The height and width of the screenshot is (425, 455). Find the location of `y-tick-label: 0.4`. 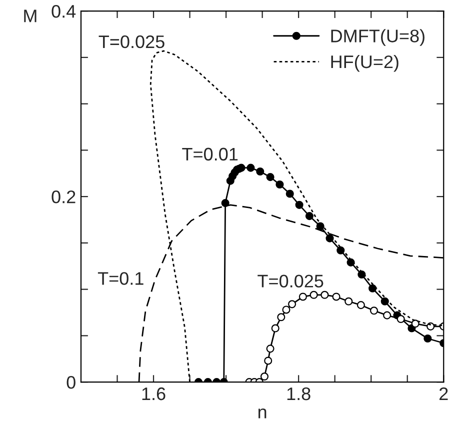

y-tick-label: 0.4 is located at coordinates (64, 11).